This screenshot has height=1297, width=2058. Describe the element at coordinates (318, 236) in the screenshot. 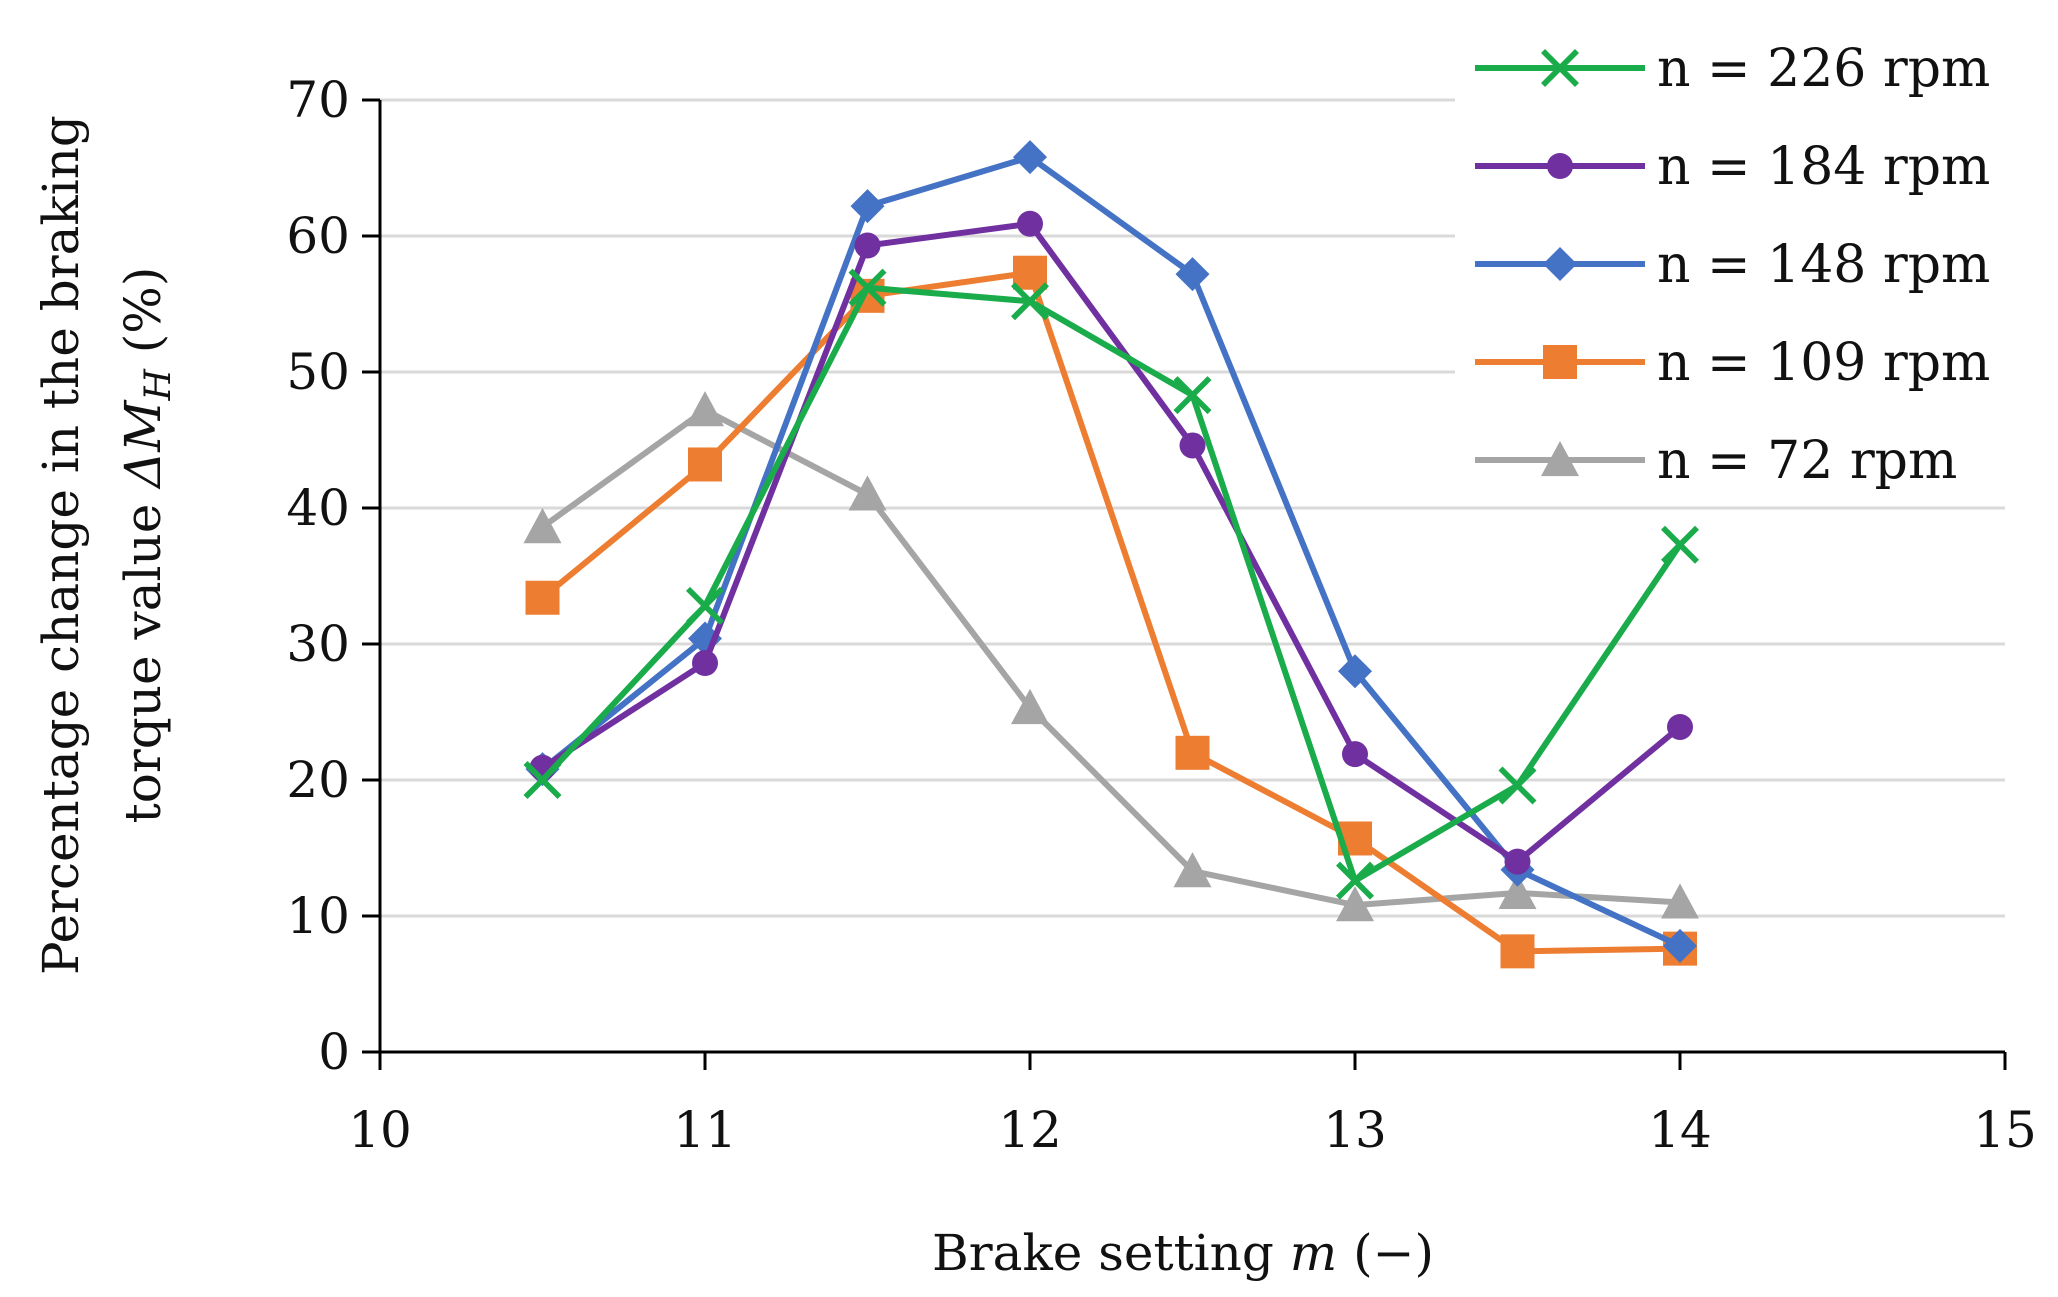

I see `y-tick-label: 60` at that location.